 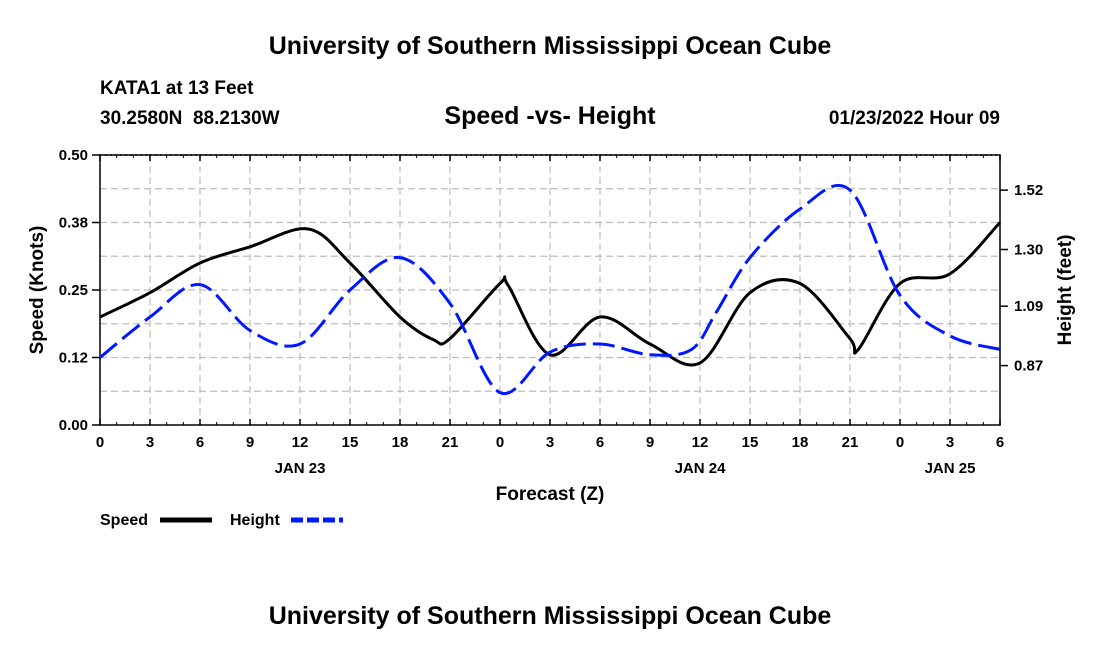 I want to click on y-right-tick-label: 1.09, so click(x=1028, y=306).